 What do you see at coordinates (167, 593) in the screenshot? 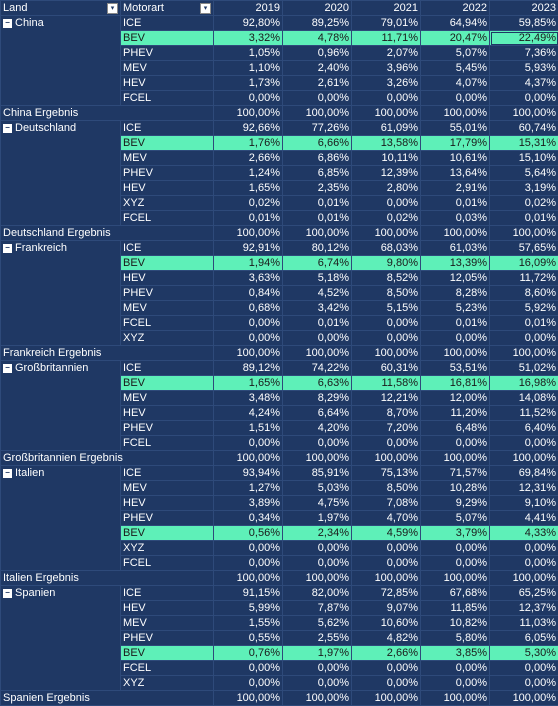
I see `motorart-cell: ICE` at bounding box center [167, 593].